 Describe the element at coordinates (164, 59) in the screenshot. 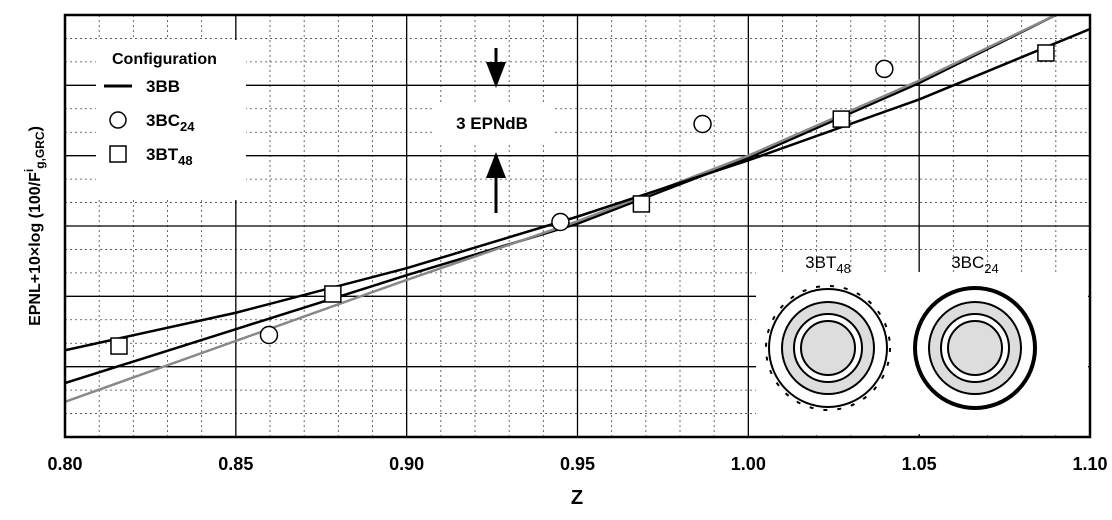

I see `legend-title: Configuration` at that location.